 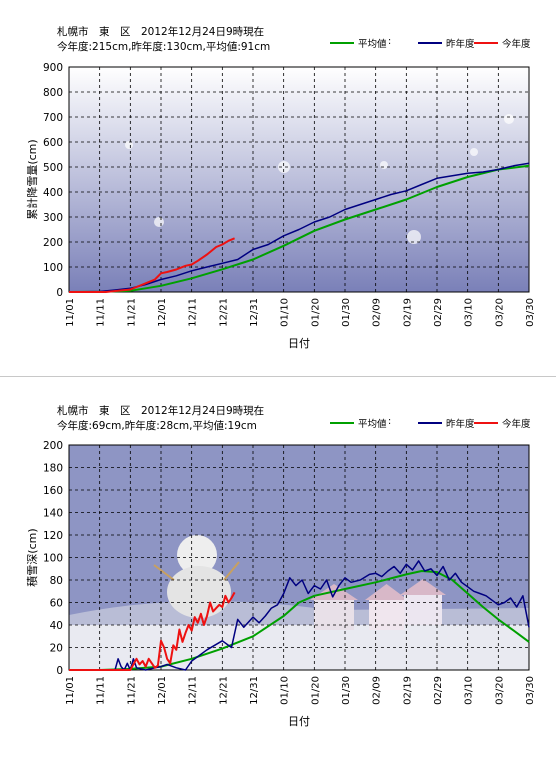 I want to click on chart-subtitle: 今年度:69cm,昨年度:28cm,平均値:19cm, so click(x=157, y=426).